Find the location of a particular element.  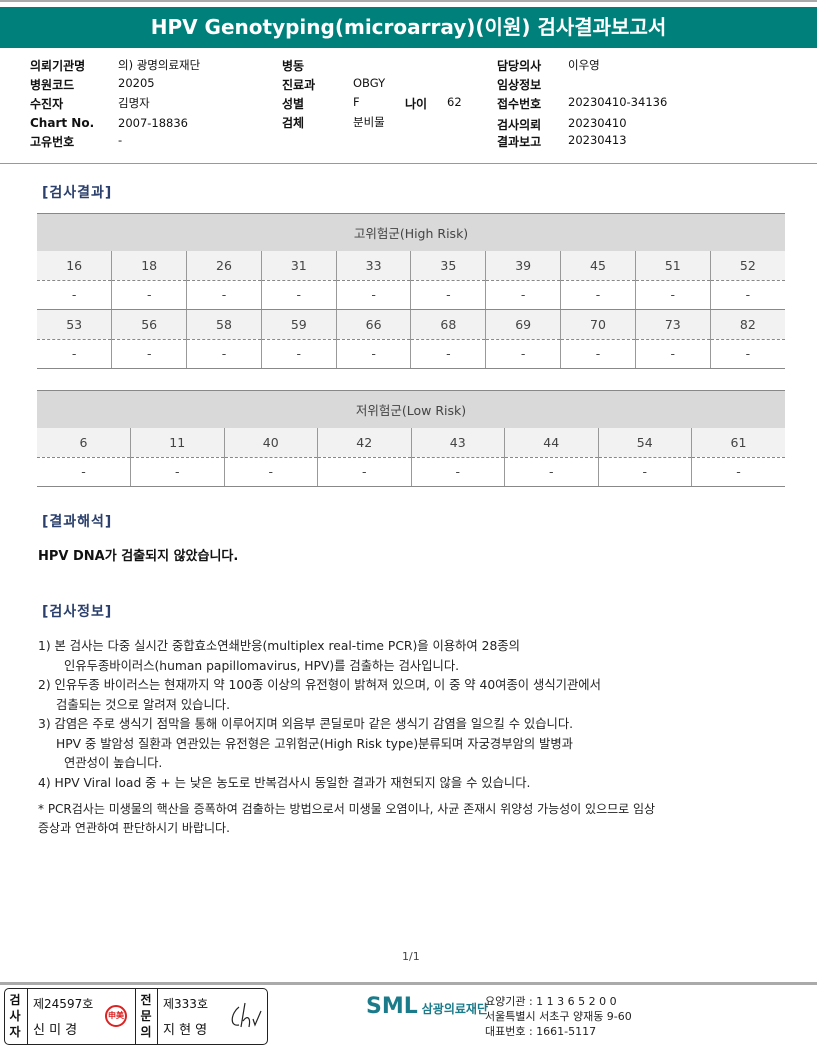

genotype-row-cell: 51 is located at coordinates (672, 265).